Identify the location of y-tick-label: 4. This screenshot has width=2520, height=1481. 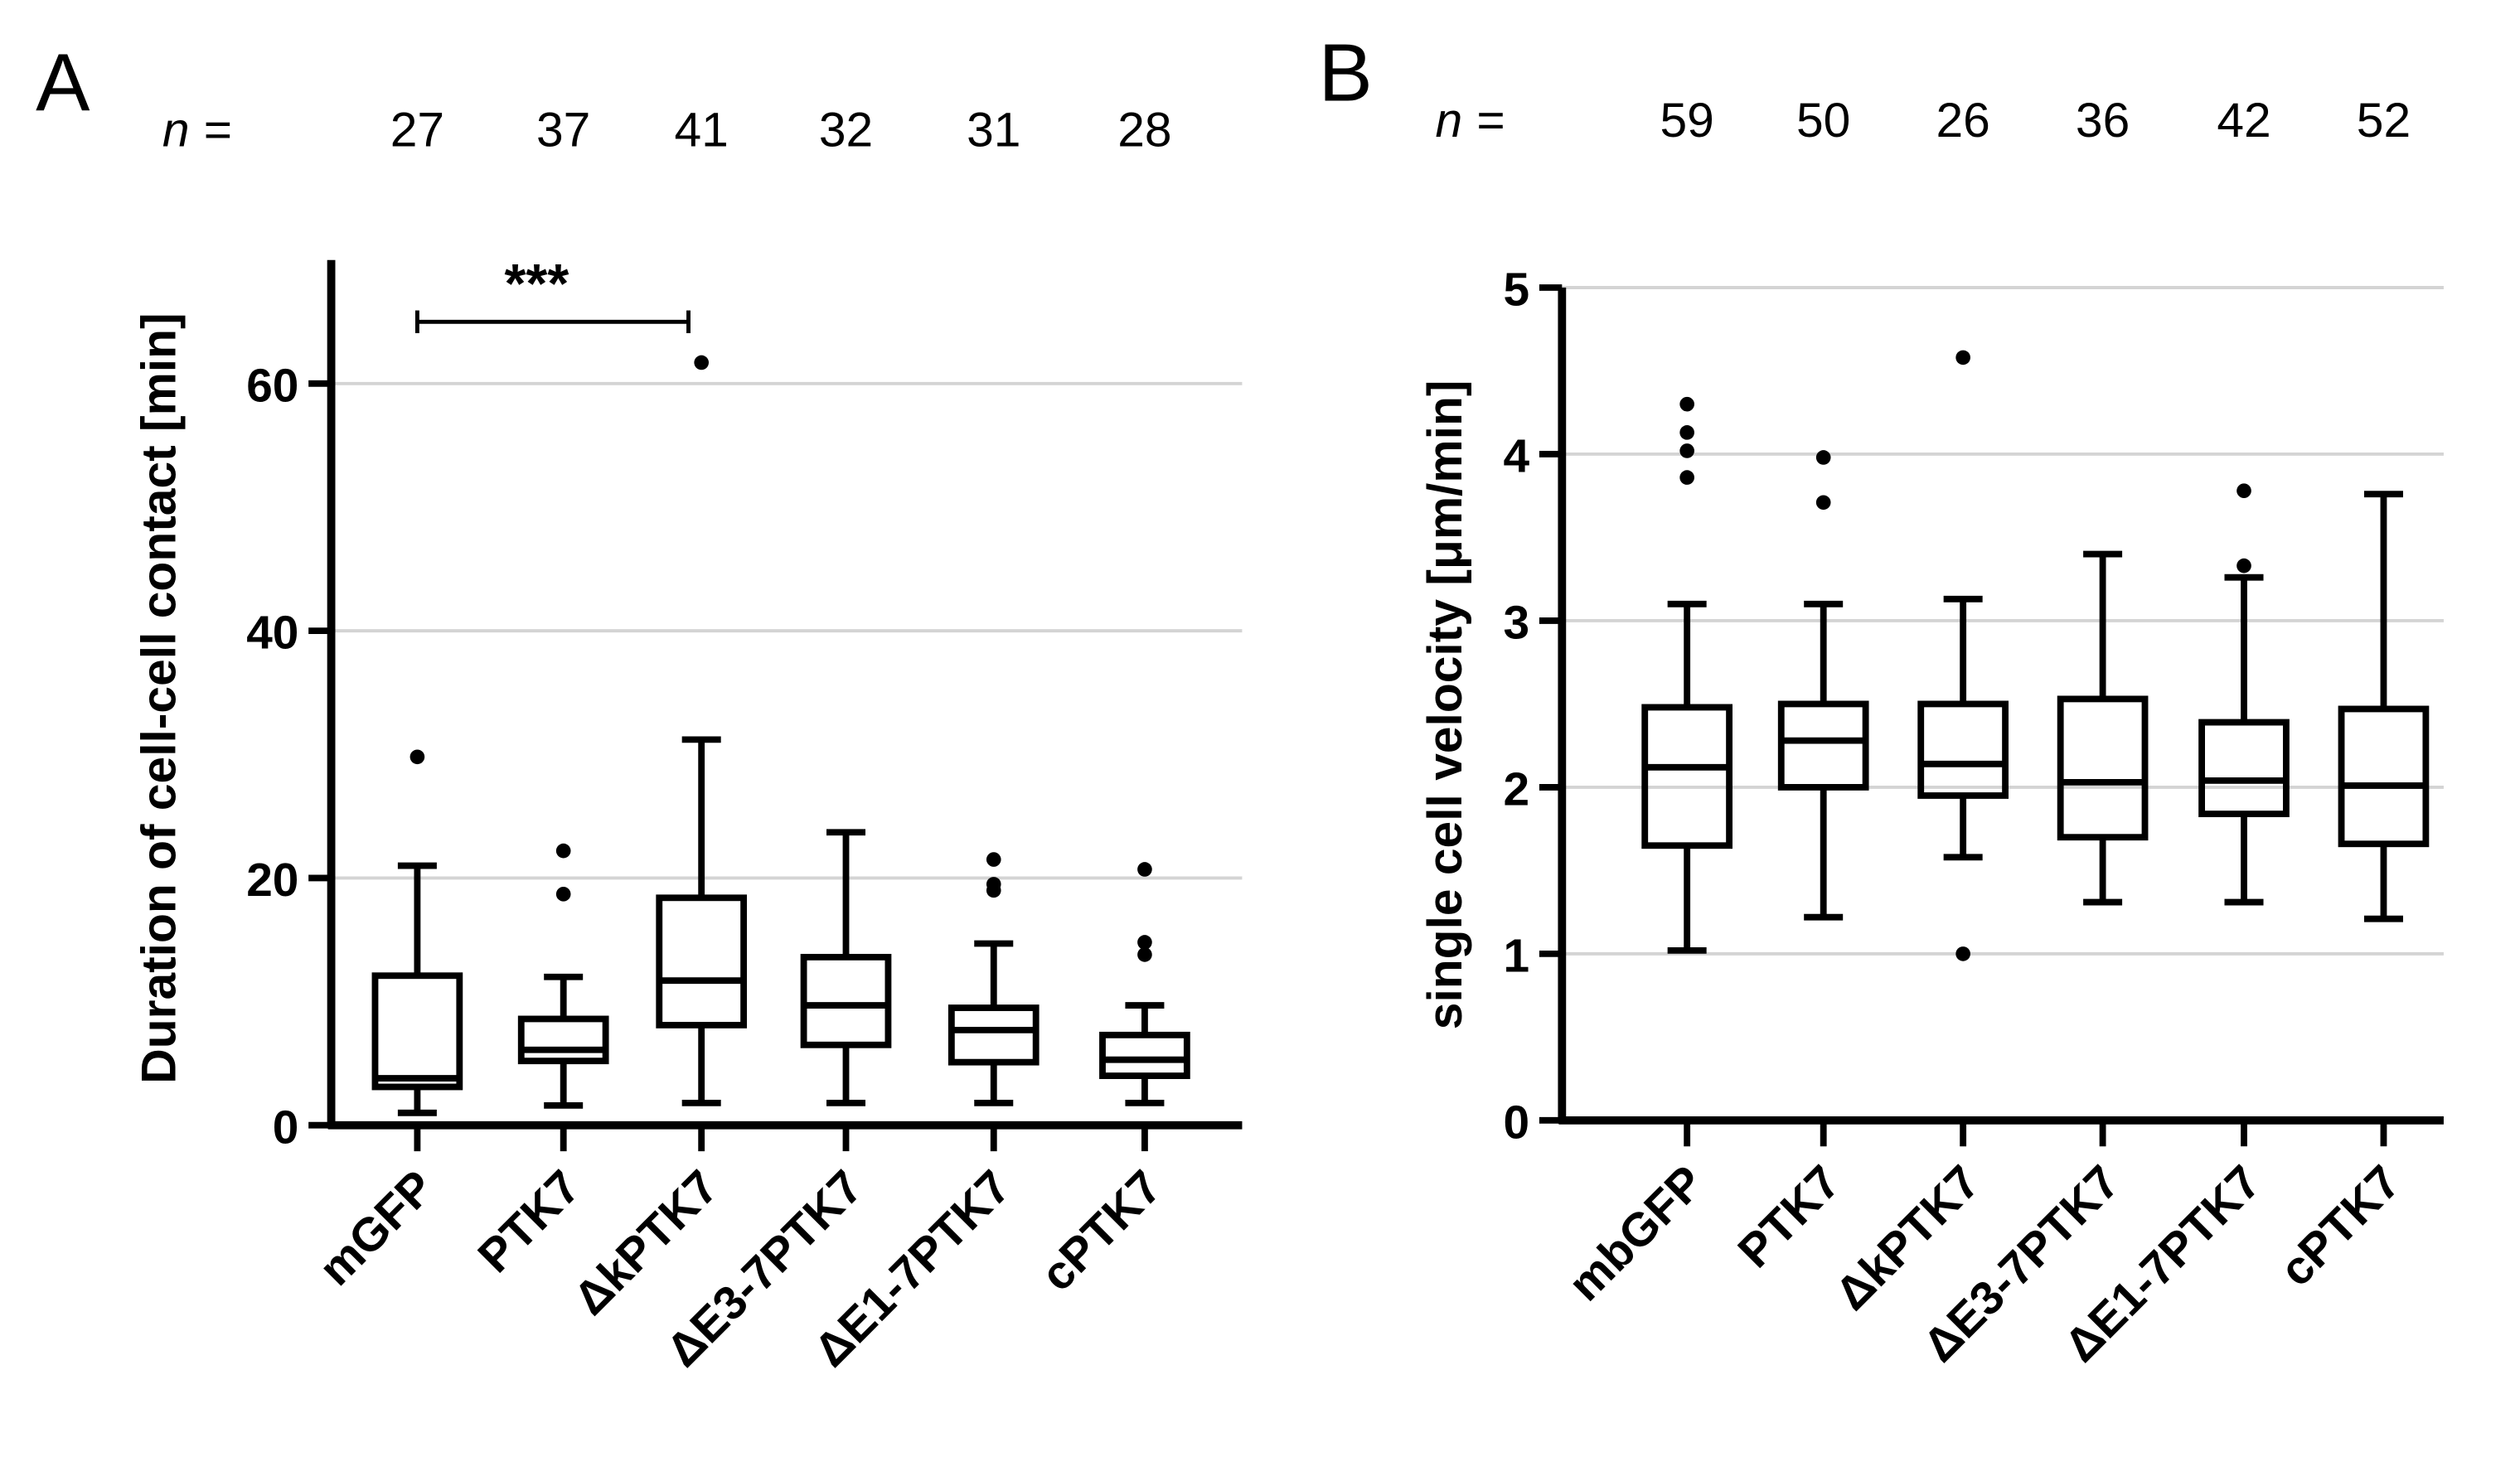
(1517, 457).